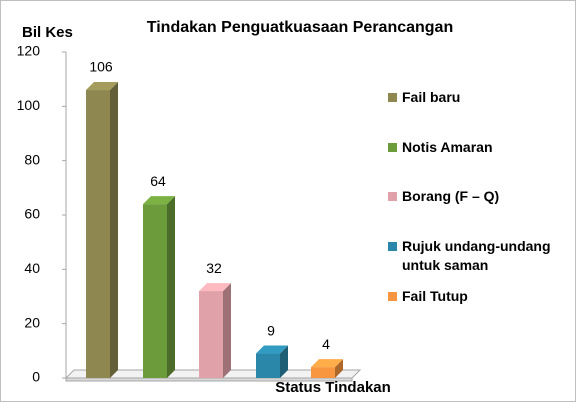  I want to click on y-tick-label: 60, so click(32, 214).